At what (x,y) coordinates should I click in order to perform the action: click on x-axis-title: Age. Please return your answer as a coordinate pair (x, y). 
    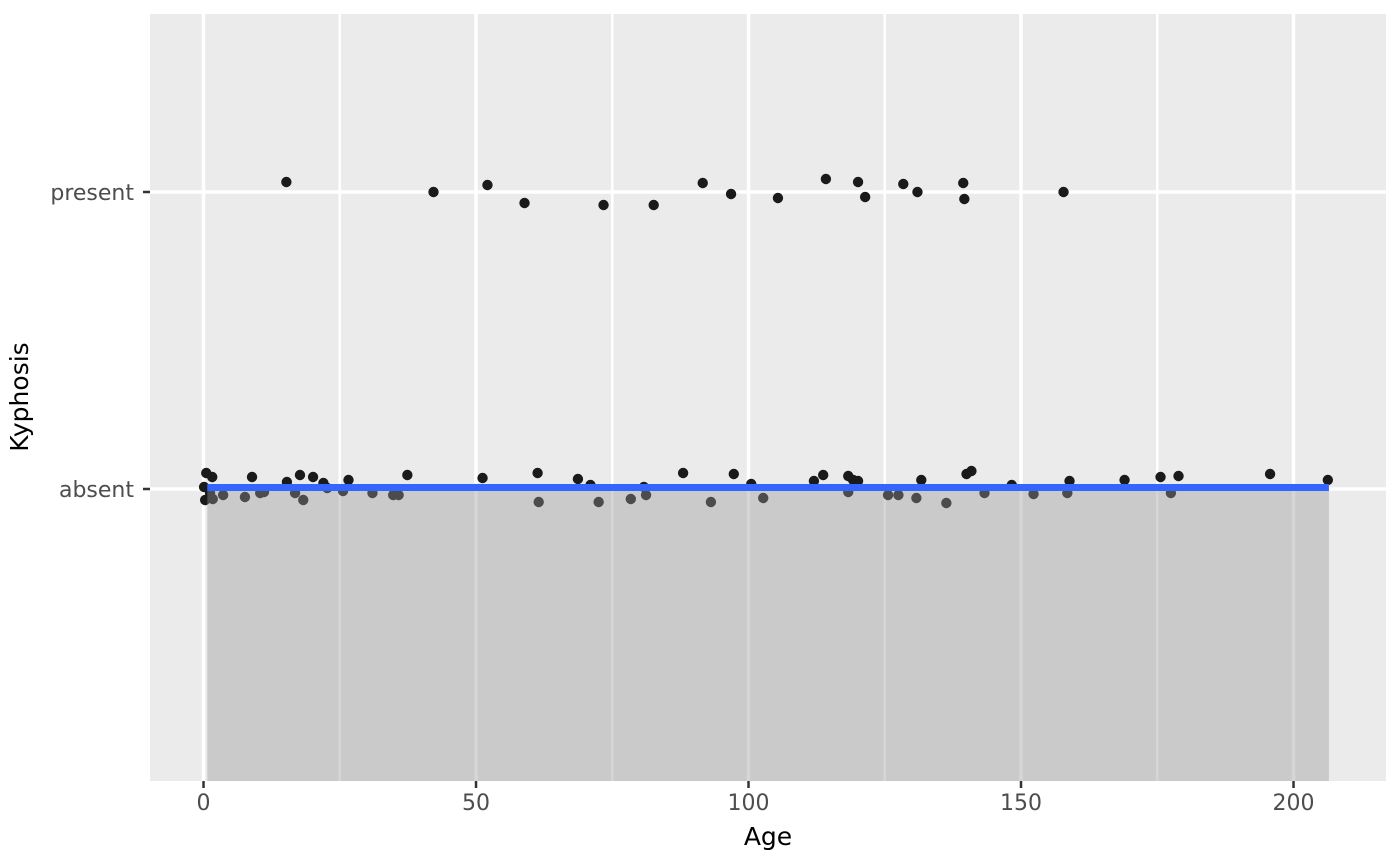
    Looking at the image, I should click on (768, 836).